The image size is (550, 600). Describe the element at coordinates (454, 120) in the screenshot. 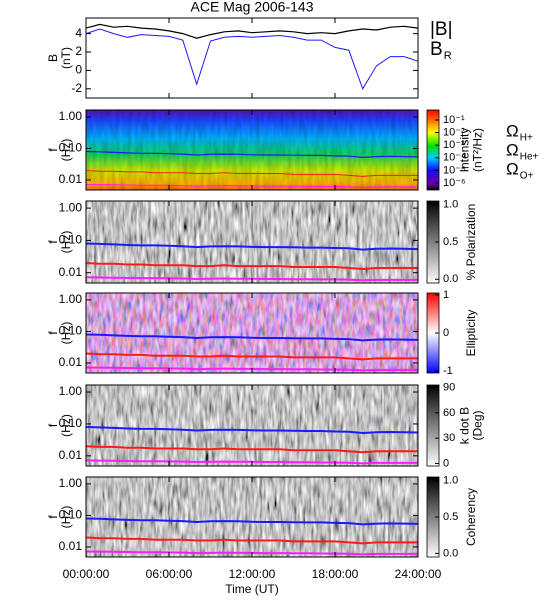

I see `colorbar-tick-label: 10⁻¹` at that location.